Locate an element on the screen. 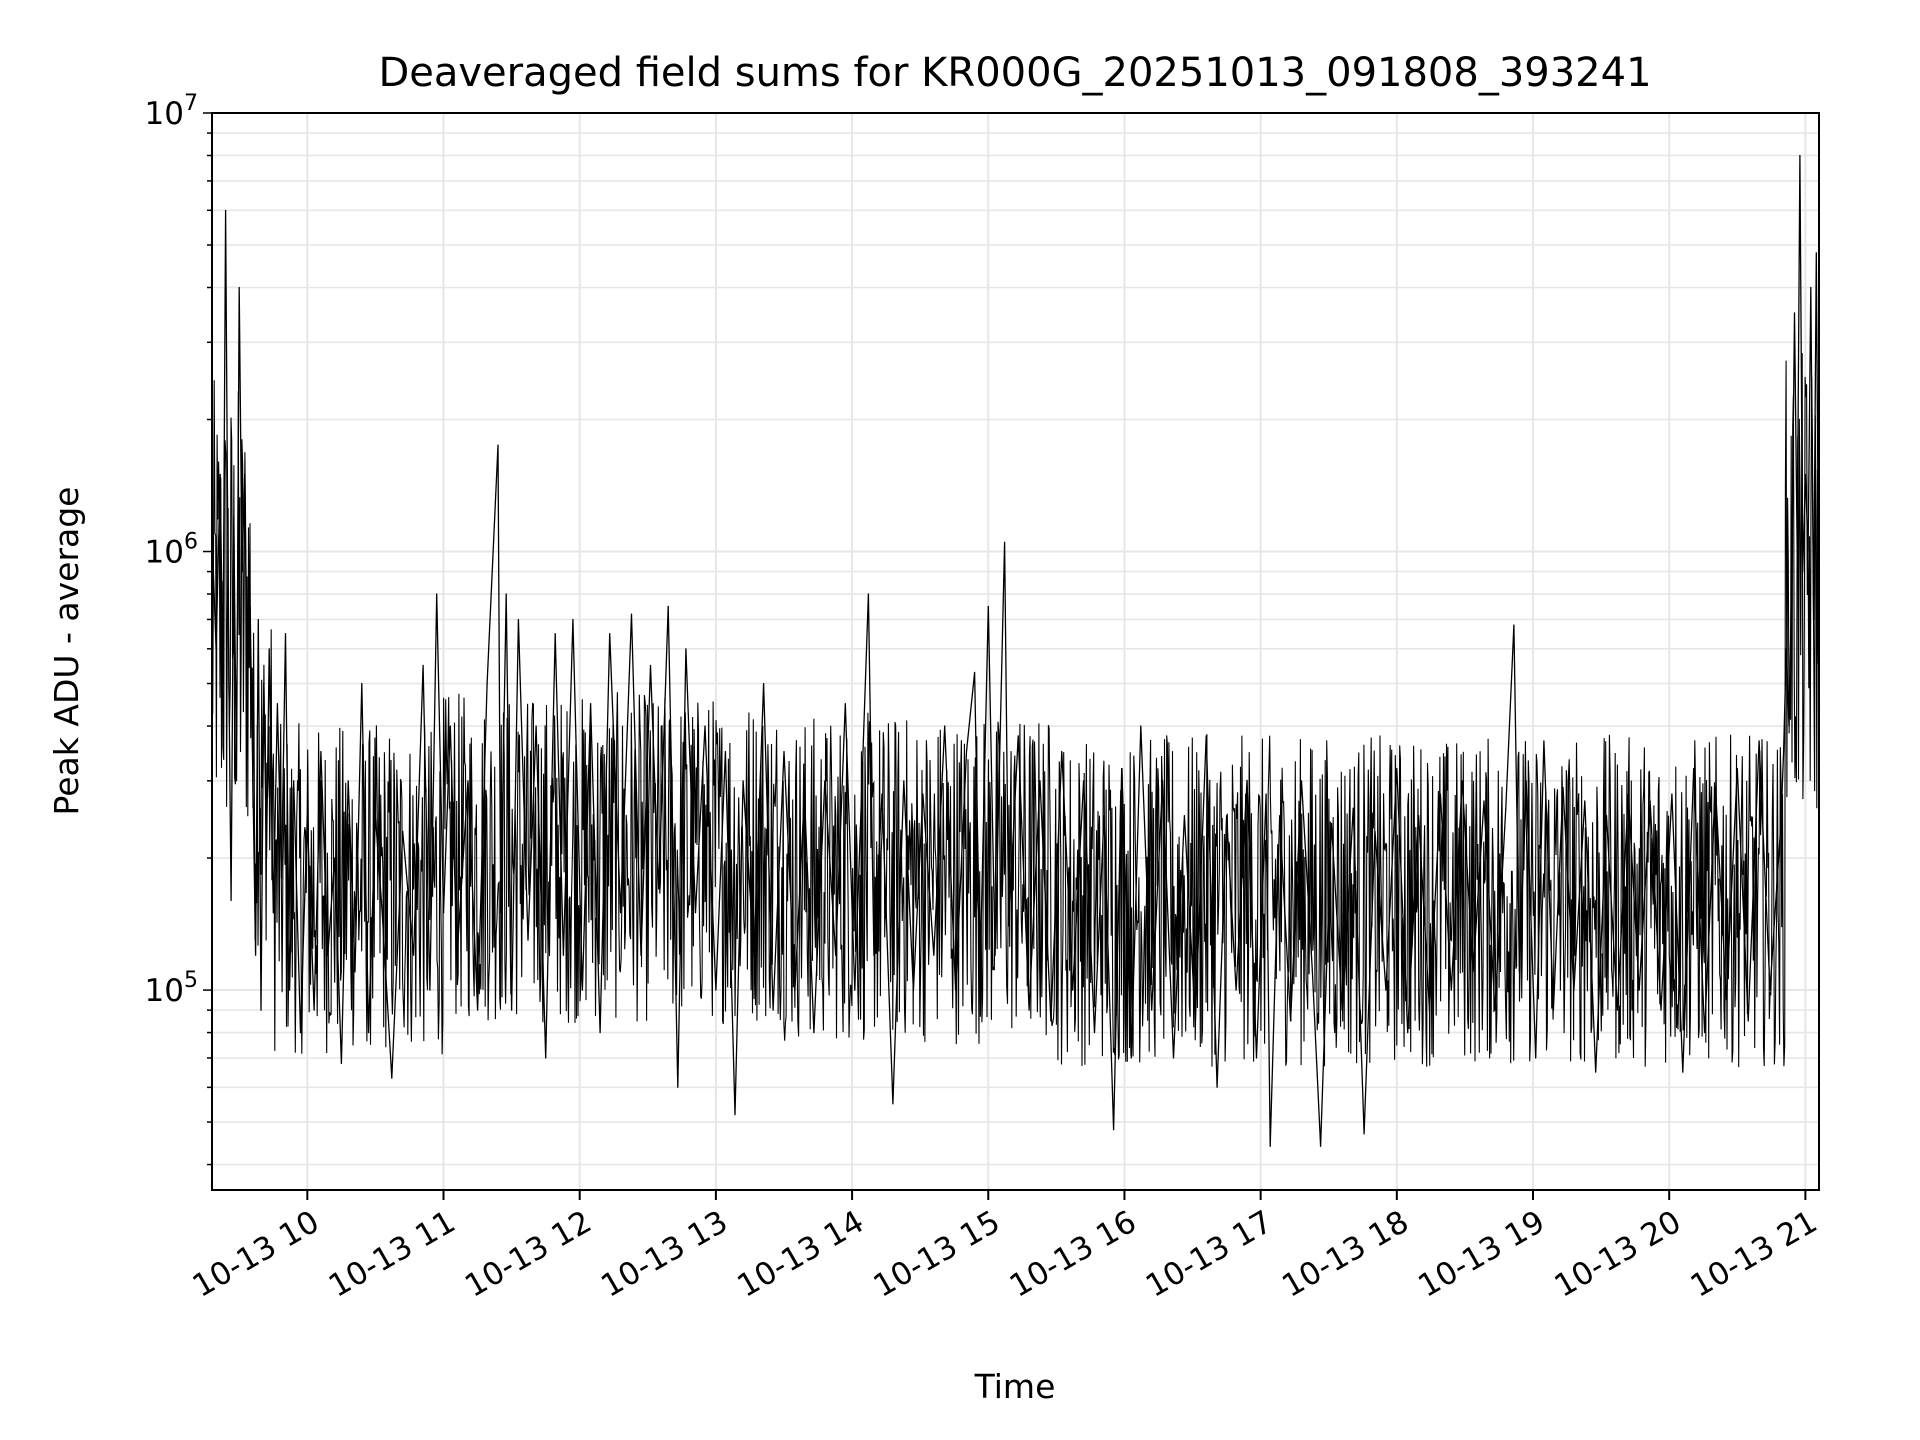  y-axis-label: Peak ADU - average is located at coordinates (66, 651).